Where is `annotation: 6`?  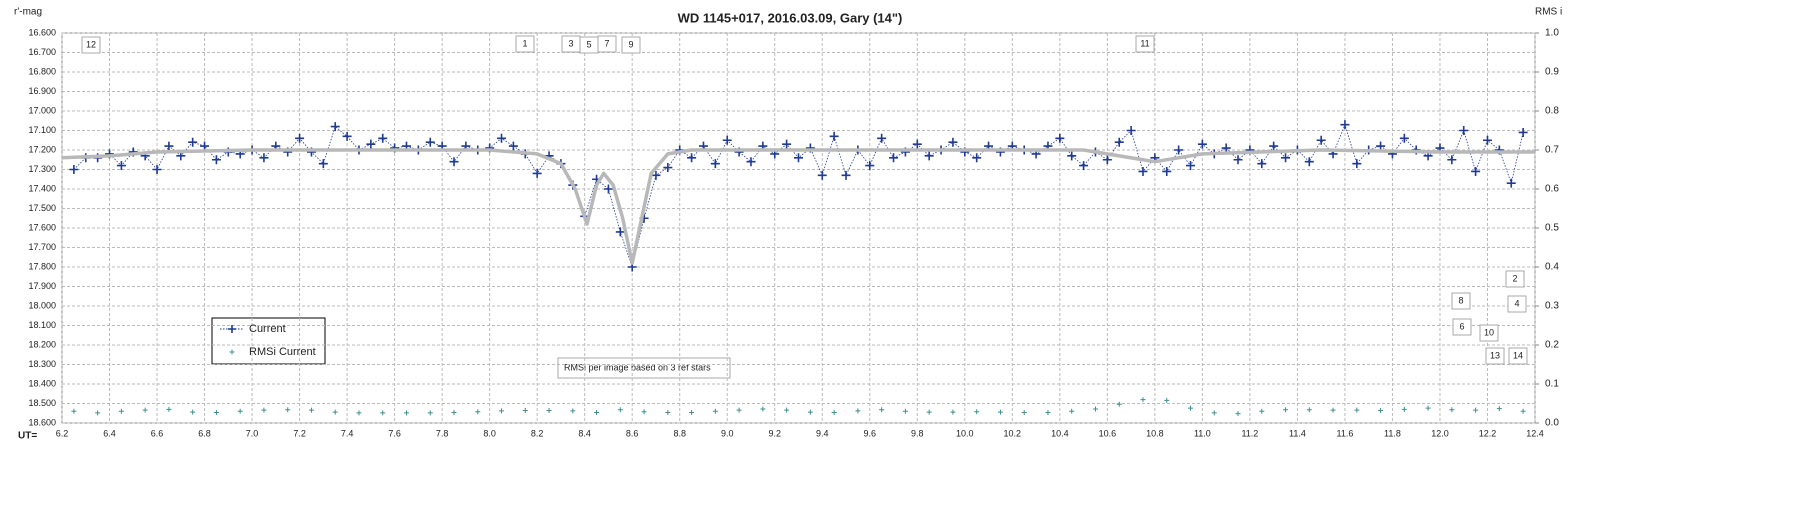 annotation: 6 is located at coordinates (1461, 326).